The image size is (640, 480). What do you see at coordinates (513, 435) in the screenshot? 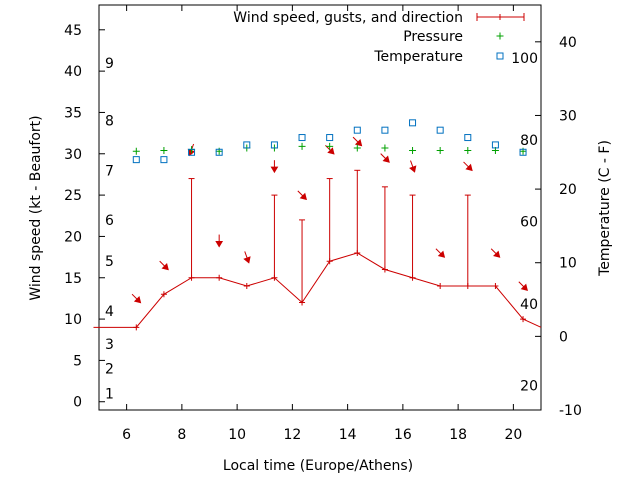
I see `x-tick-label: 20` at bounding box center [513, 435].